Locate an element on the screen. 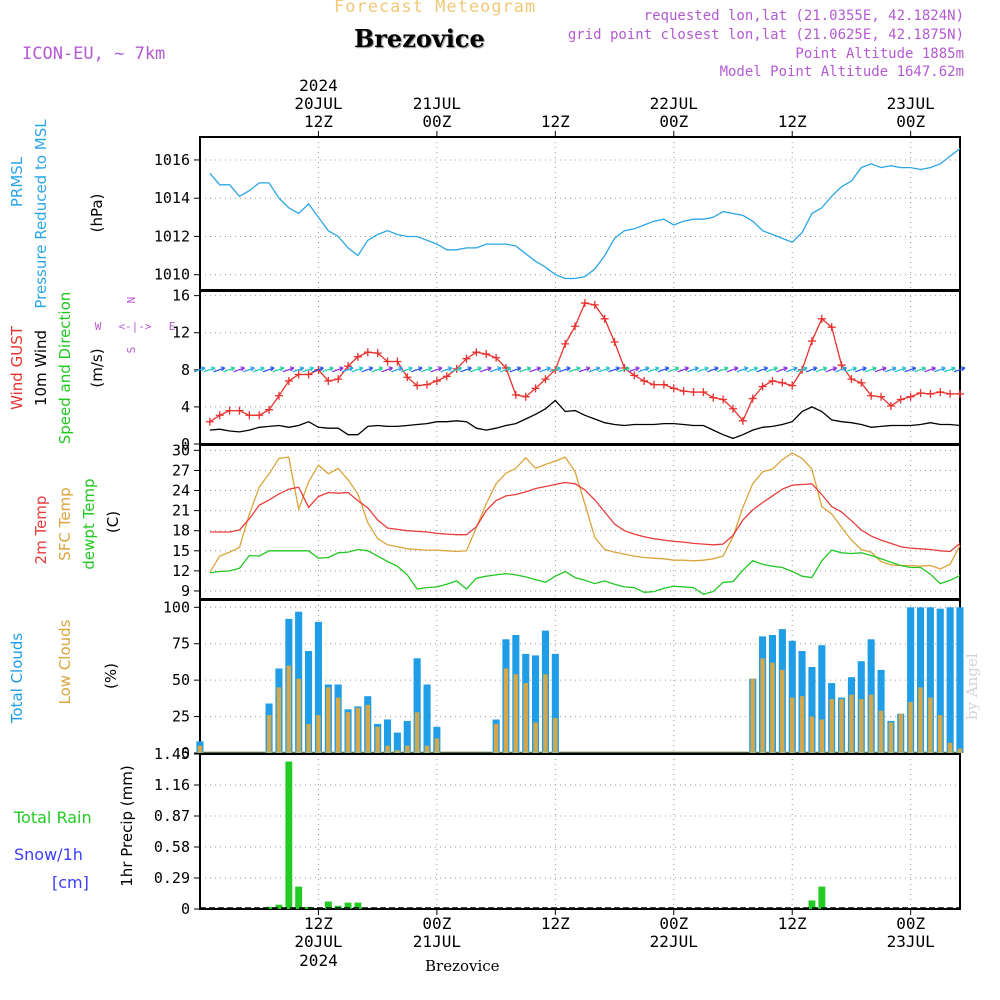  pressure-label-short: PRMSL is located at coordinates (17, 181).